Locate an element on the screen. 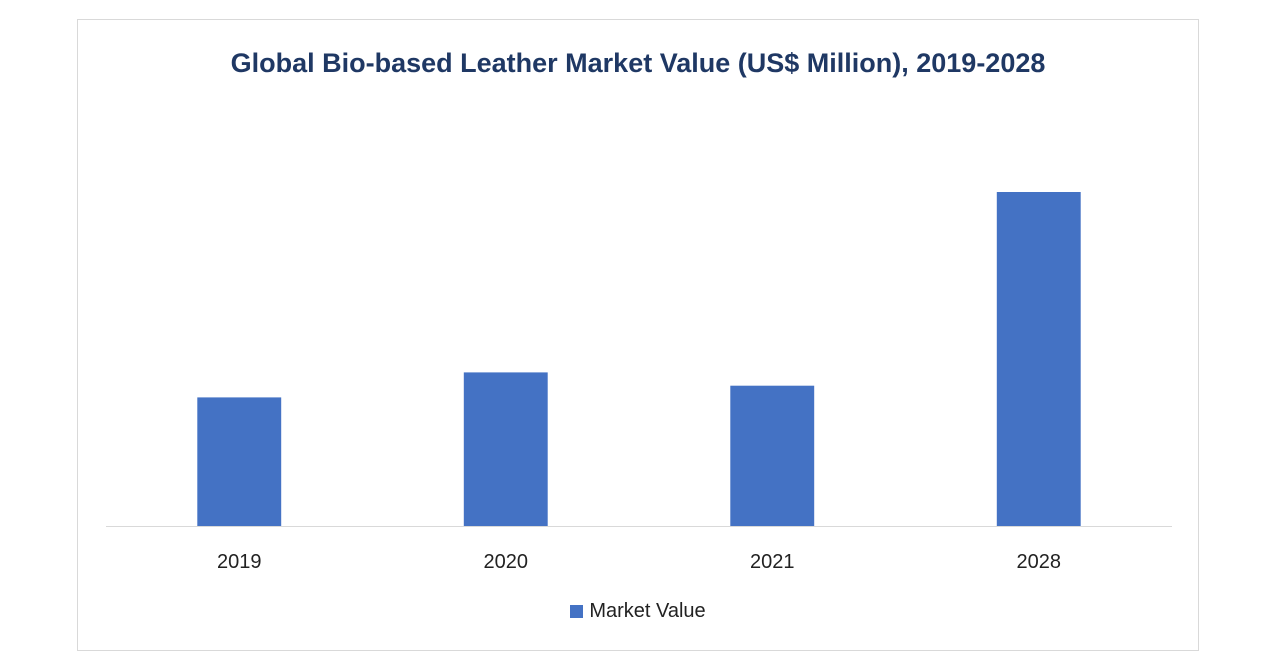 The height and width of the screenshot is (670, 1280). legend: Market Value is located at coordinates (638, 611).